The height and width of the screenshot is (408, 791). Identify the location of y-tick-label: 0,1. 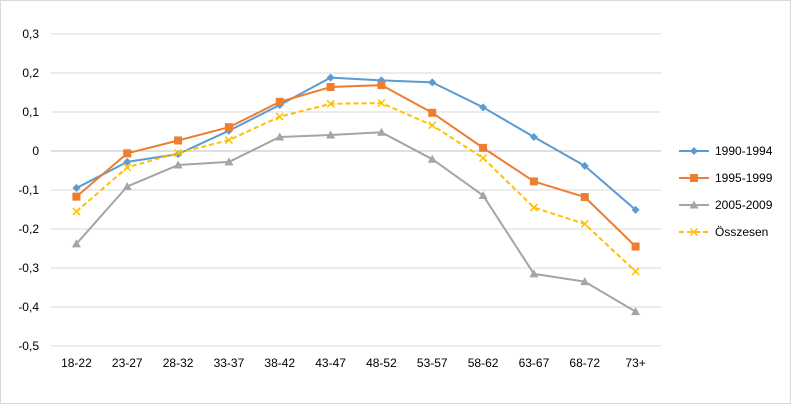
(30, 112).